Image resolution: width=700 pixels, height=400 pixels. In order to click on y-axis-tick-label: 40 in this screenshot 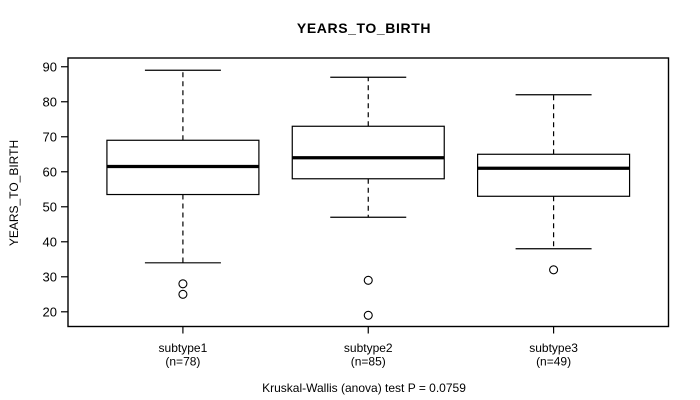, I will do `click(50, 241)`.